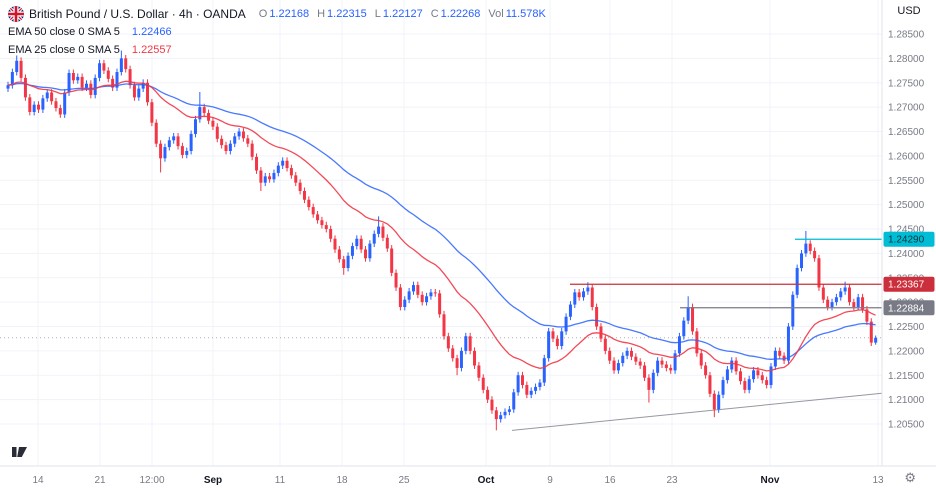  Describe the element at coordinates (280, 480) in the screenshot. I see `svg-text: 11` at that location.